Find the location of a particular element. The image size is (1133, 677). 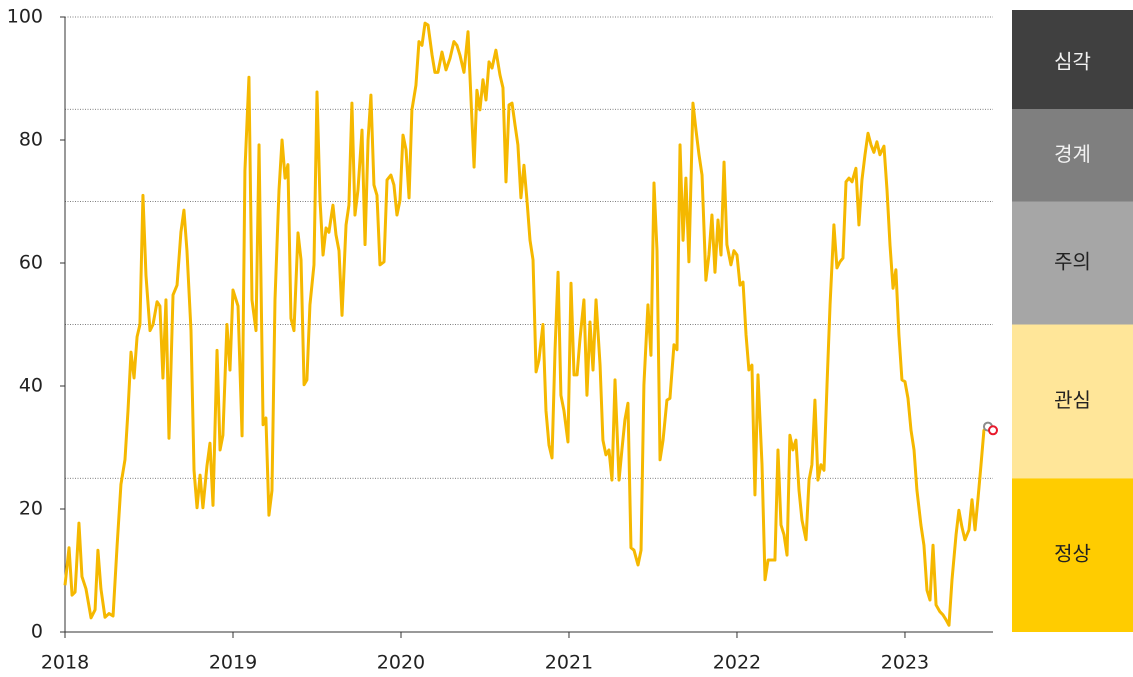

y-tick-label: 40 is located at coordinates (31, 386).